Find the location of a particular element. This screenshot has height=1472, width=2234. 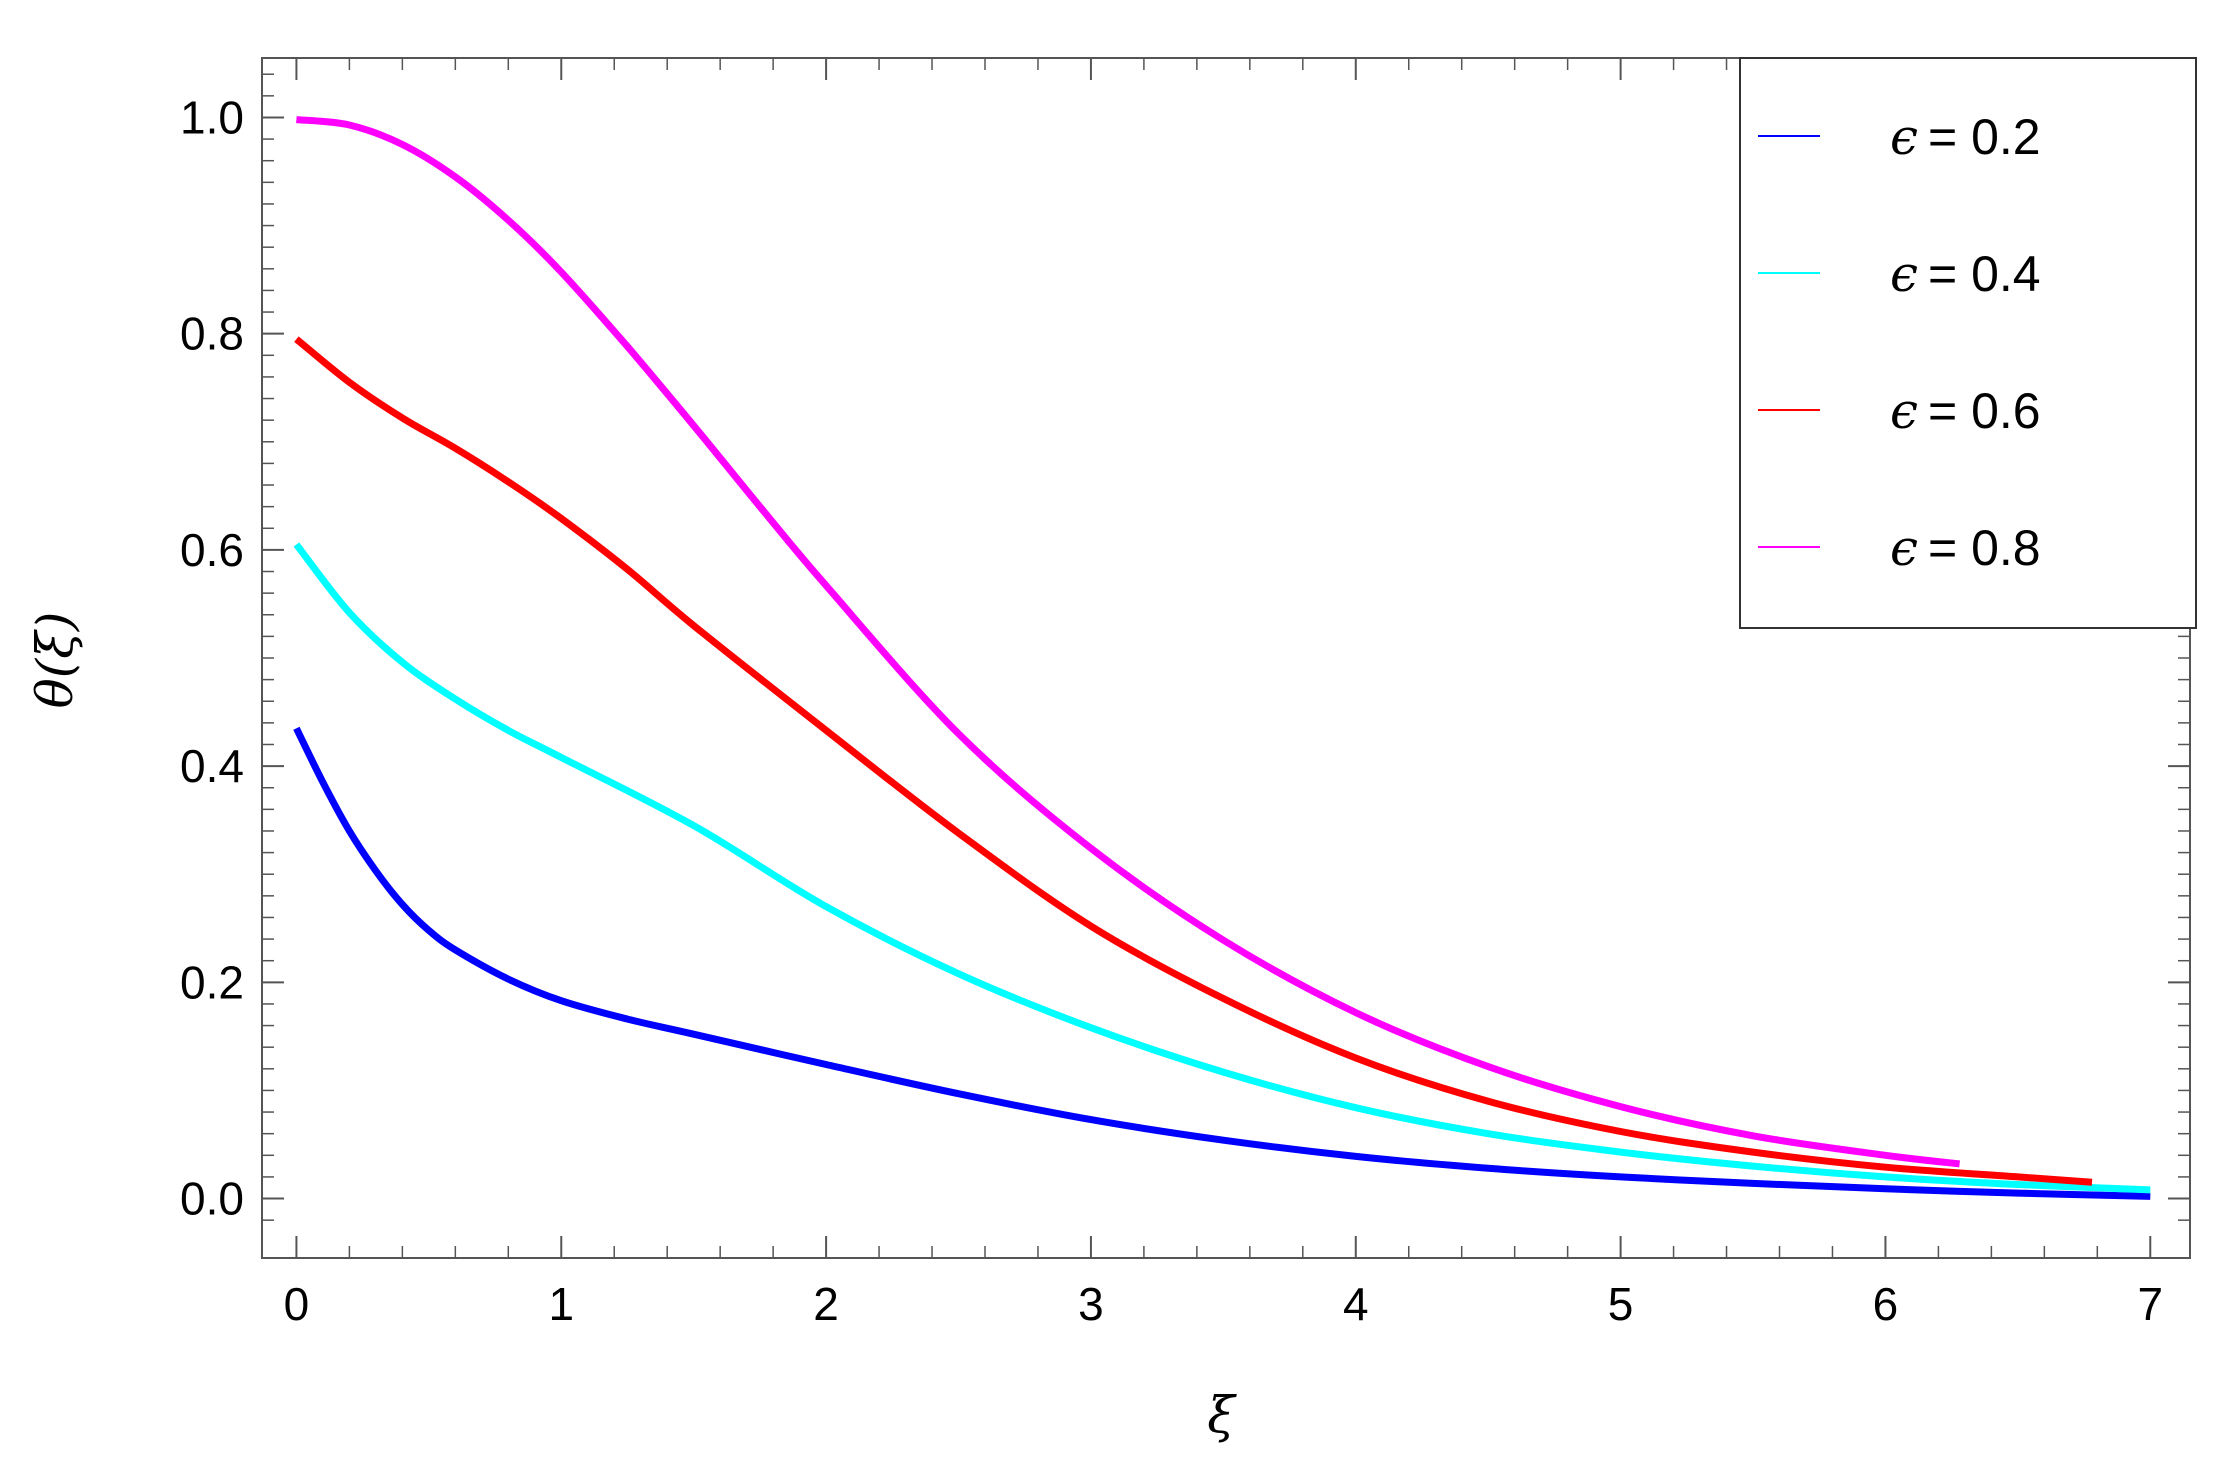

legend-items: ϵ = 0.2ϵ = 0.4ϵ = 0.6ϵ = 0.8 is located at coordinates (1899, 342).